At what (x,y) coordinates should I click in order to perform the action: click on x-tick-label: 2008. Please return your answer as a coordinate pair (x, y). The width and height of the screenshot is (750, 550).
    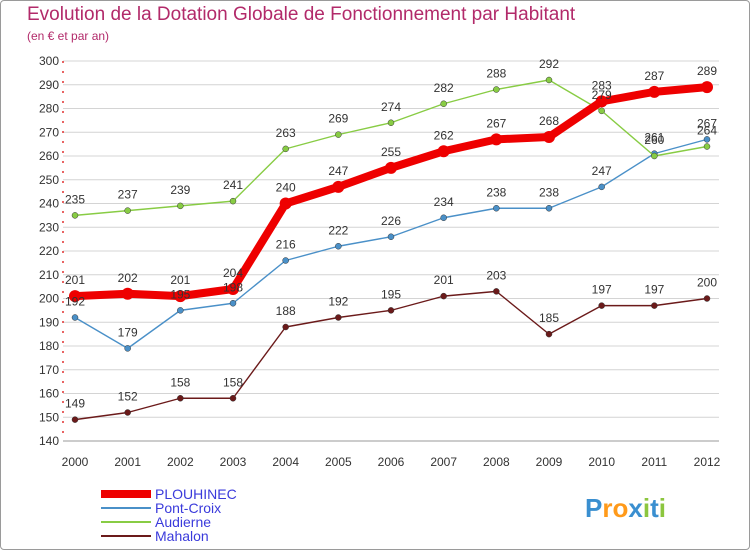
    Looking at the image, I should click on (496, 462).